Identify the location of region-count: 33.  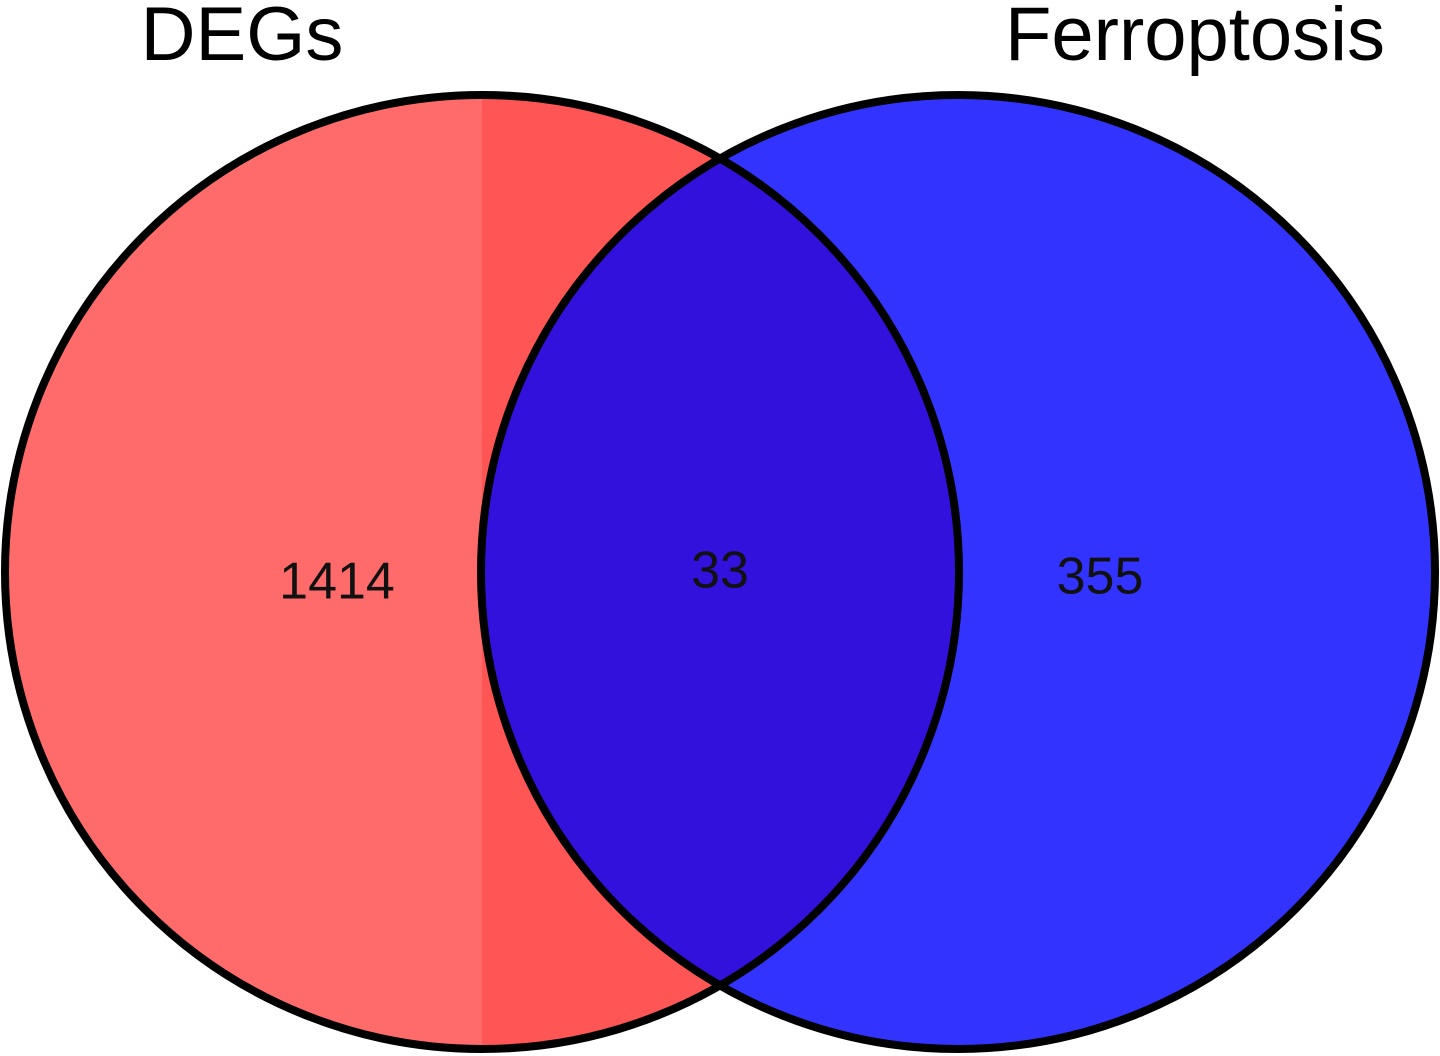
(720, 571).